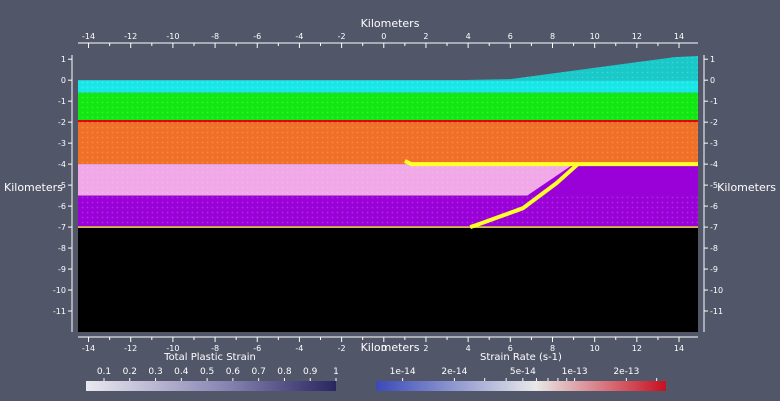  Describe the element at coordinates (181, 372) in the screenshot. I see `plastic-strain-label: 0.4` at that location.